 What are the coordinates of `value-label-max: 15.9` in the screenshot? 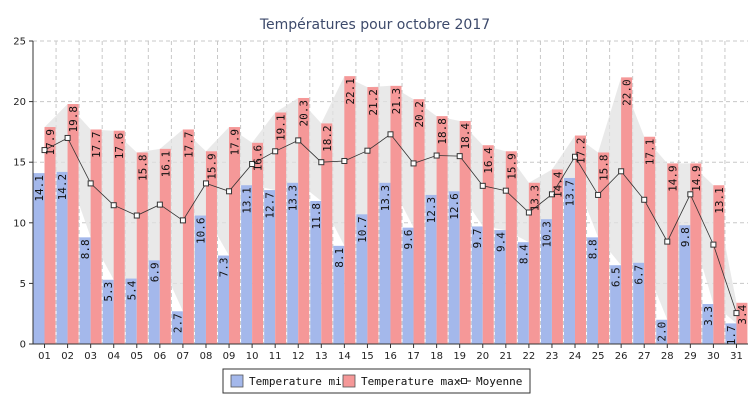 It's located at (511, 166).